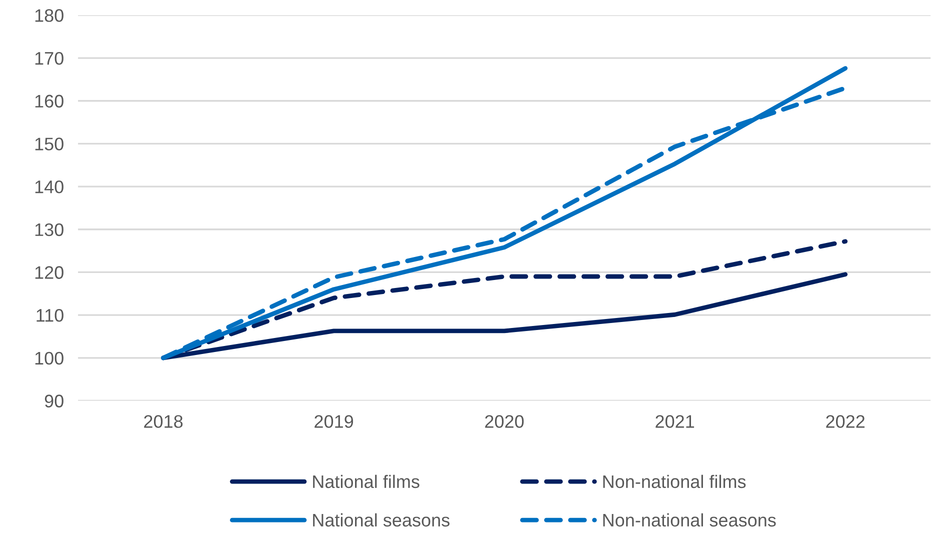 Image resolution: width=940 pixels, height=543 pixels. Describe the element at coordinates (49, 144) in the screenshot. I see `y-tick-label: 150` at that location.